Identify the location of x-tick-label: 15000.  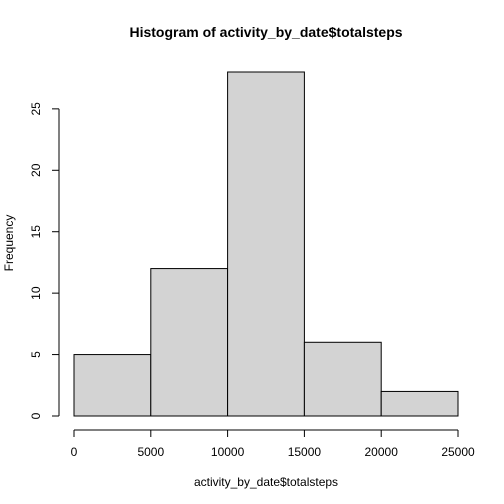
(305, 452).